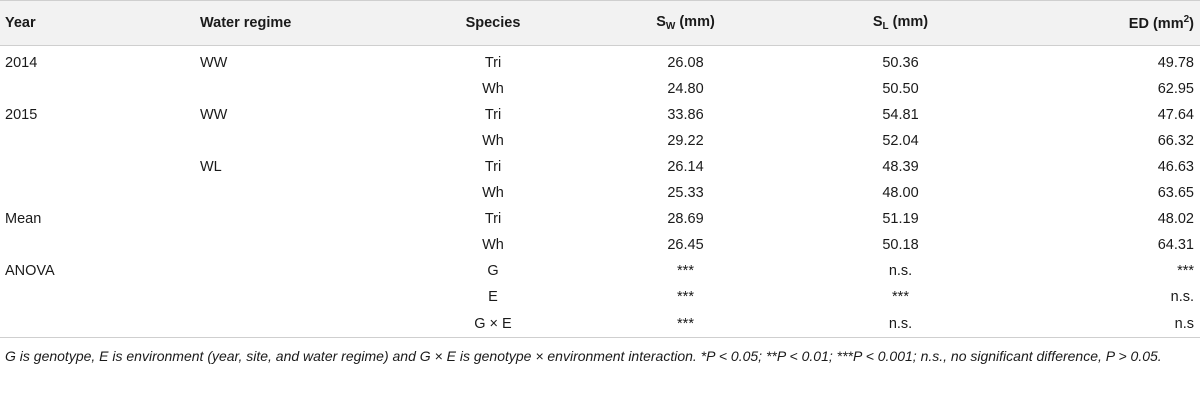  I want to click on cell-year: 2015, so click(21, 115).